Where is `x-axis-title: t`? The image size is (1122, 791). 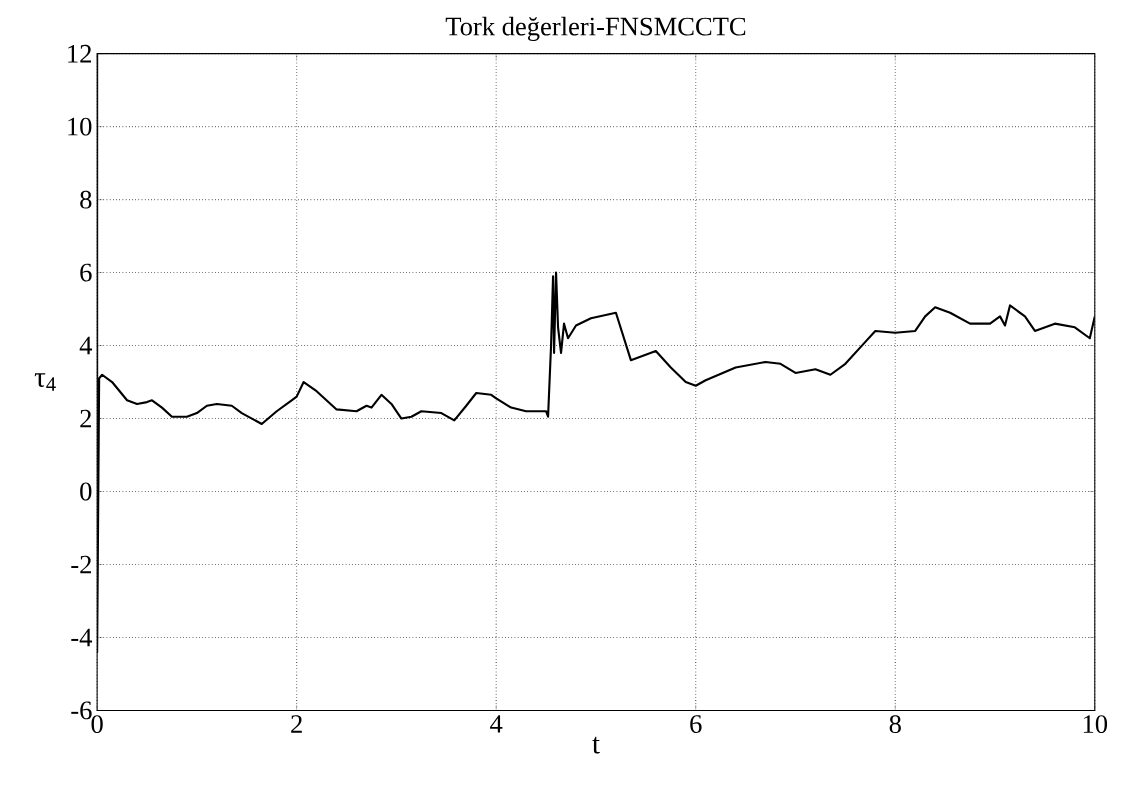 x-axis-title: t is located at coordinates (596, 745).